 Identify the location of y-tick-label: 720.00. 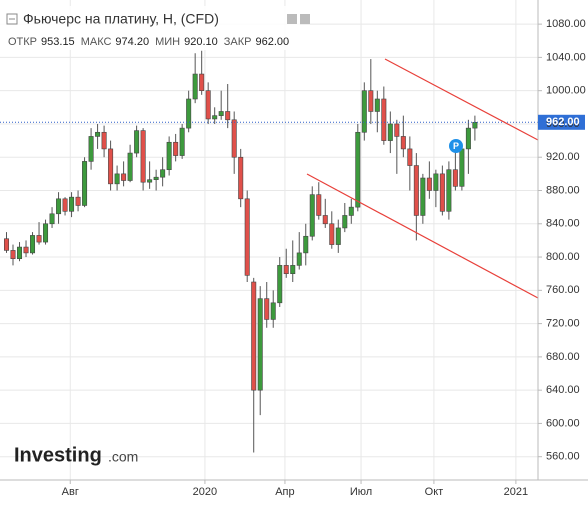
(563, 324).